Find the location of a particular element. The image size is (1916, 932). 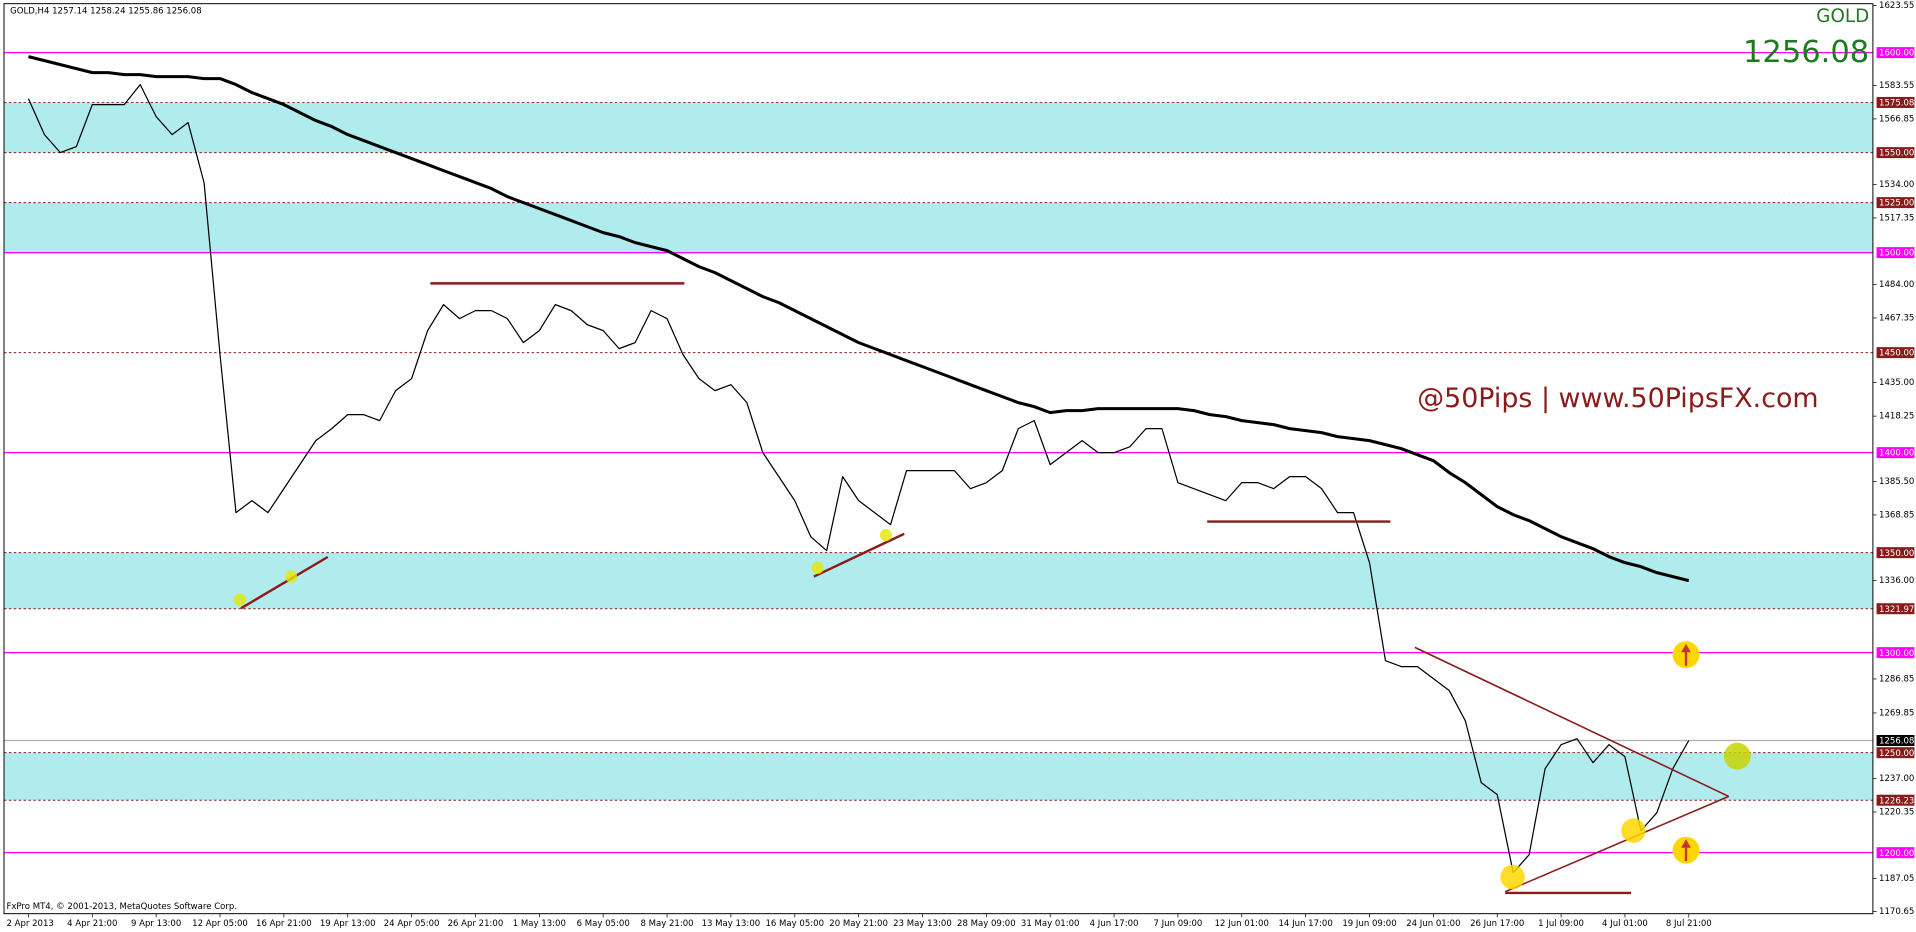

level-label: 1350.00 is located at coordinates (1896, 554).